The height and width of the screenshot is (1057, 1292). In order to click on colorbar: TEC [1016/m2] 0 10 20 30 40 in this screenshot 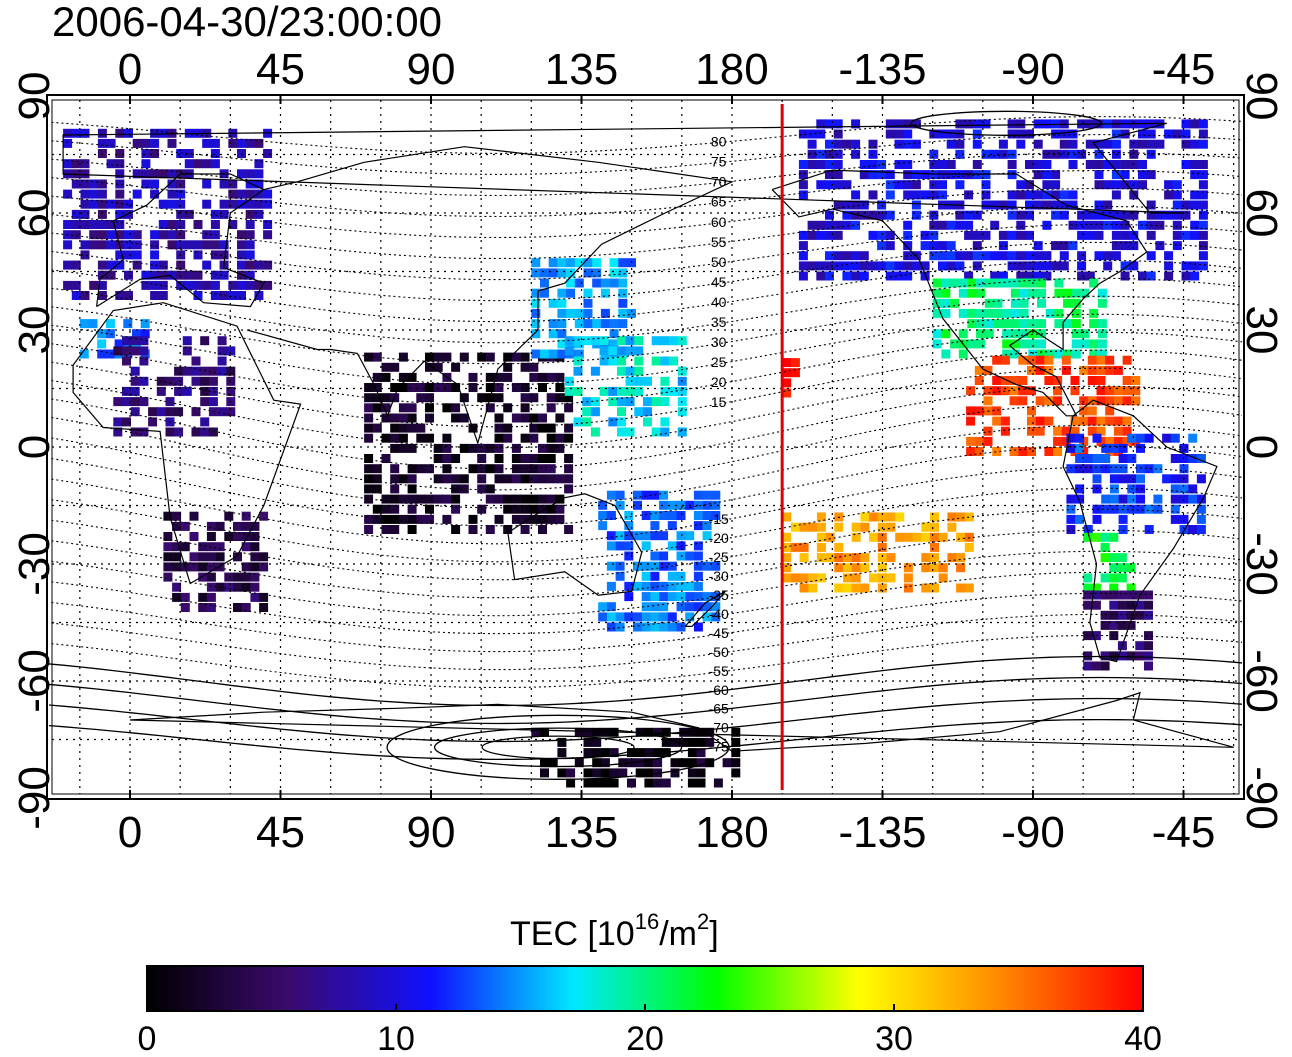, I will do `click(650, 983)`.